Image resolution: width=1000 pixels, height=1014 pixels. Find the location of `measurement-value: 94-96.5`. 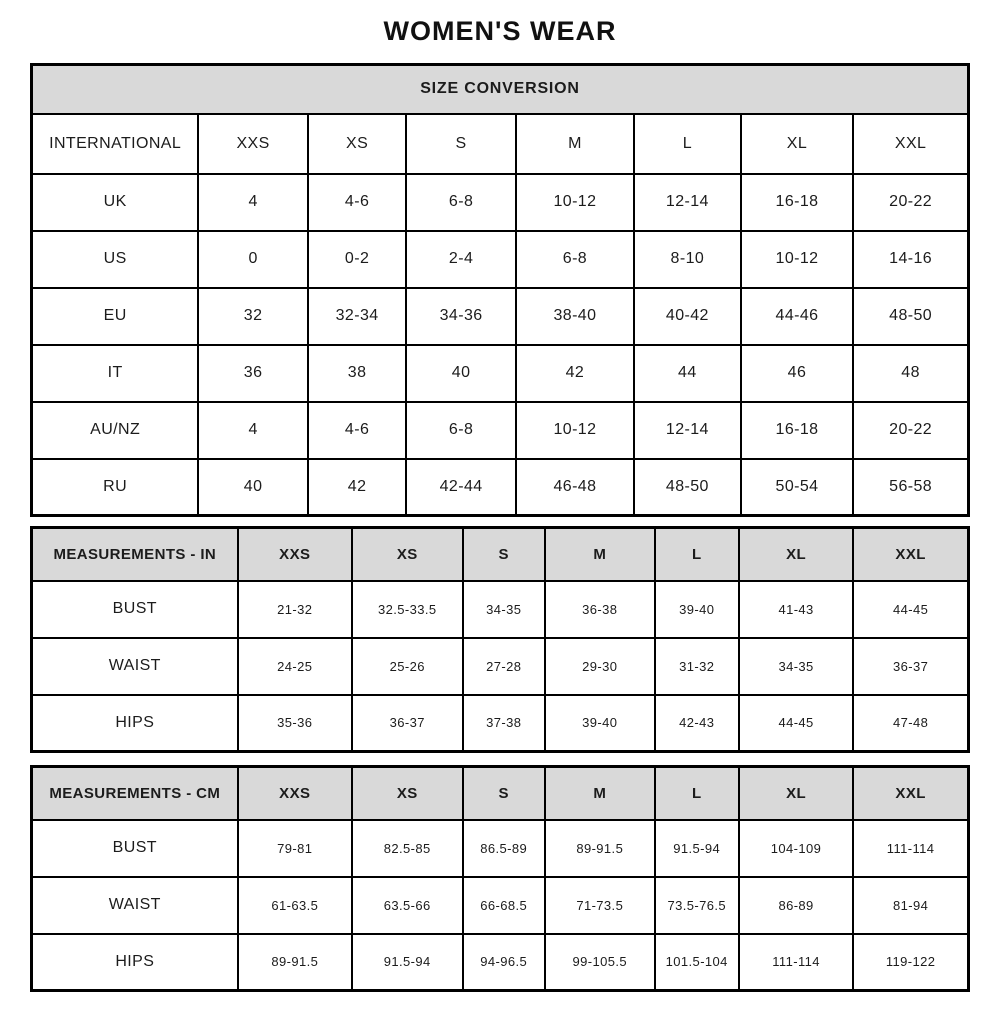

measurement-value: 94-96.5 is located at coordinates (503, 962).